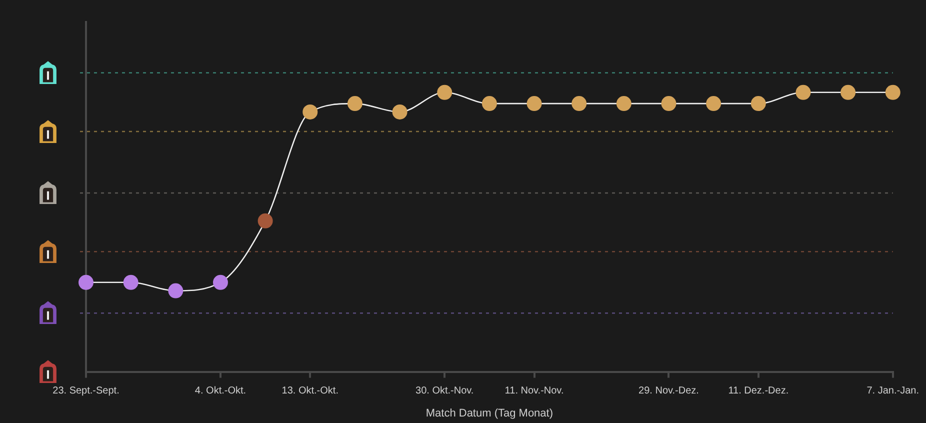 The width and height of the screenshot is (926, 423). What do you see at coordinates (893, 391) in the screenshot?
I see `x-tick-label: 7. Jan.-Jan.` at bounding box center [893, 391].